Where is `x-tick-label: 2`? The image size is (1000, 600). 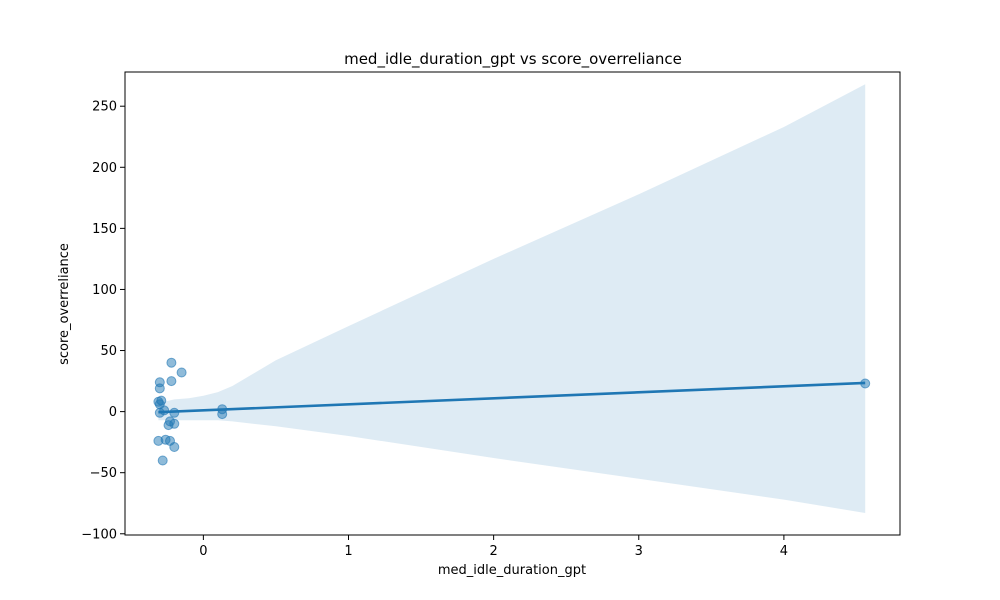 x-tick-label: 2 is located at coordinates (493, 551).